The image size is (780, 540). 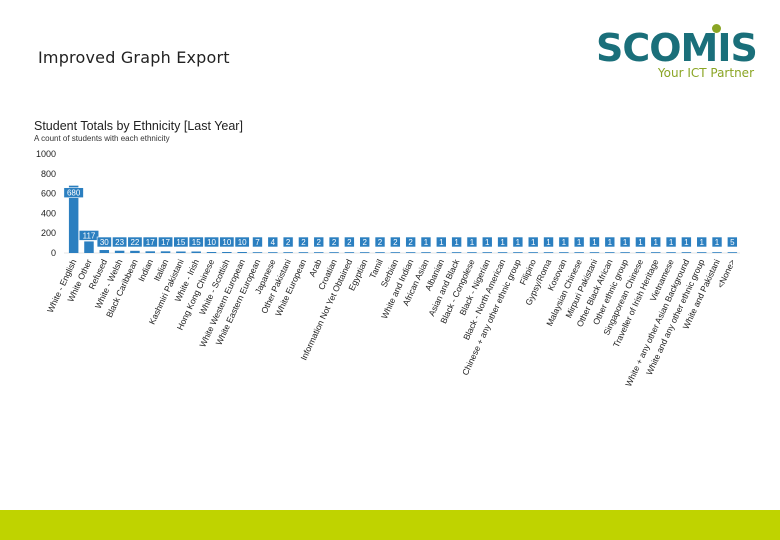 I want to click on scomis-logo: SCOMIS Your ICT Partner, so click(x=677, y=54).